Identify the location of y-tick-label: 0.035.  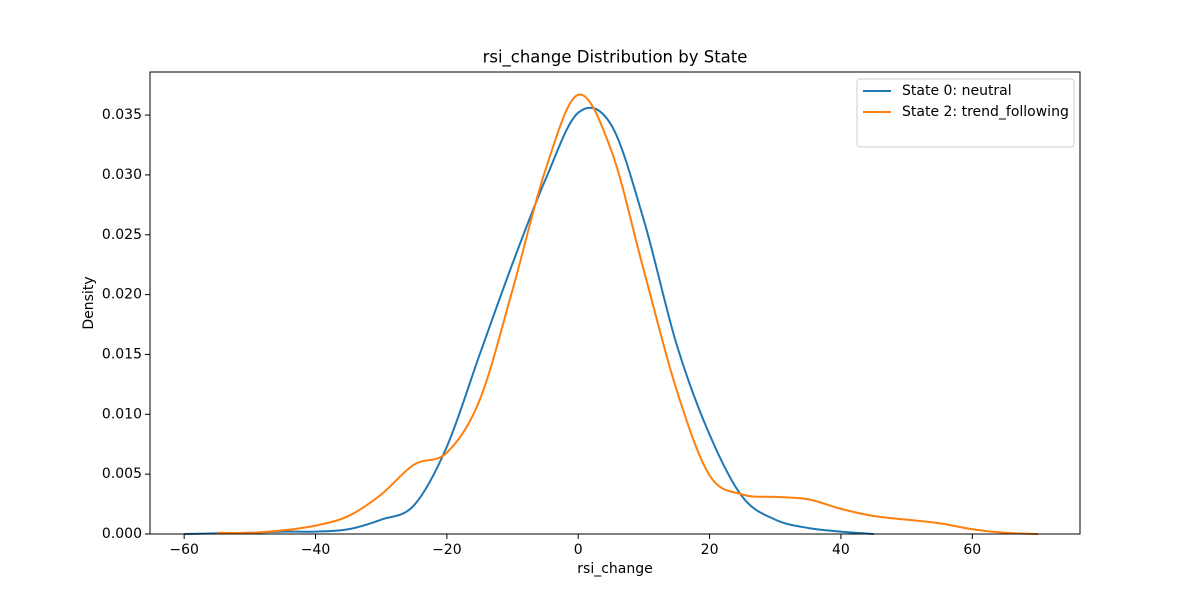
(122, 115).